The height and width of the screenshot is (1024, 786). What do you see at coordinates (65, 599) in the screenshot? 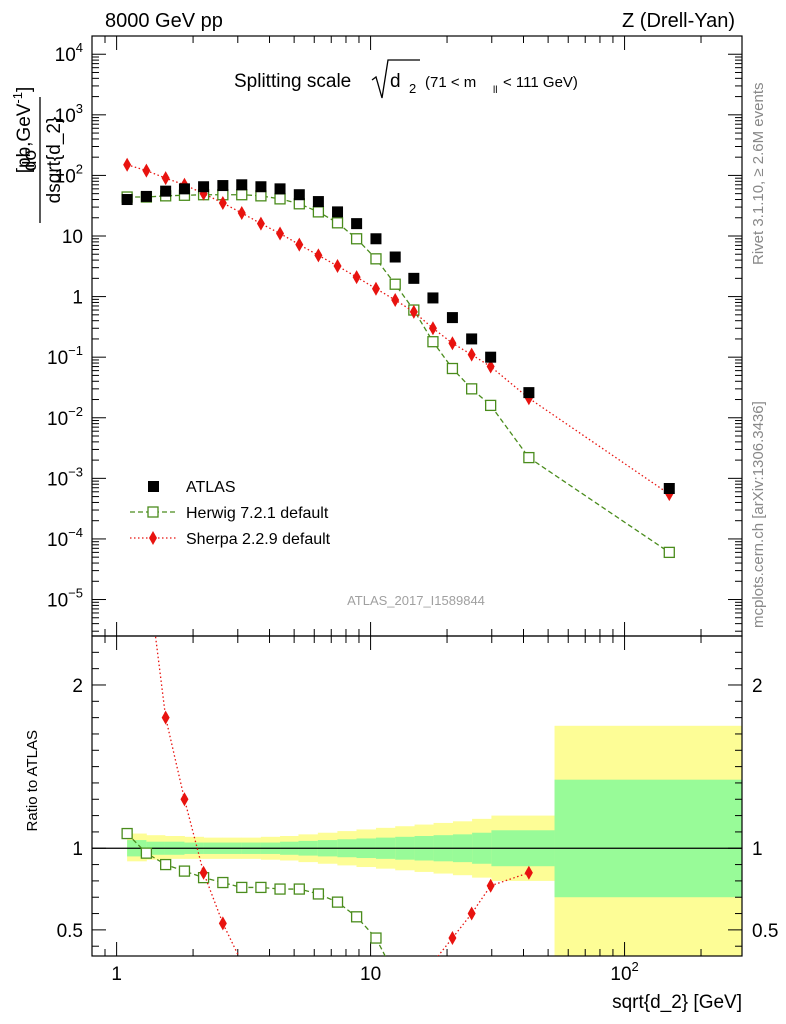
I see `top-y-tick-label-9: 10⁻⁵` at bounding box center [65, 599].